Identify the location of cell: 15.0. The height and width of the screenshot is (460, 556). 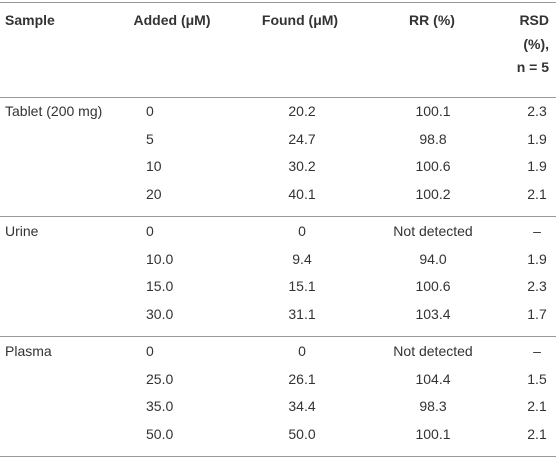
(160, 286).